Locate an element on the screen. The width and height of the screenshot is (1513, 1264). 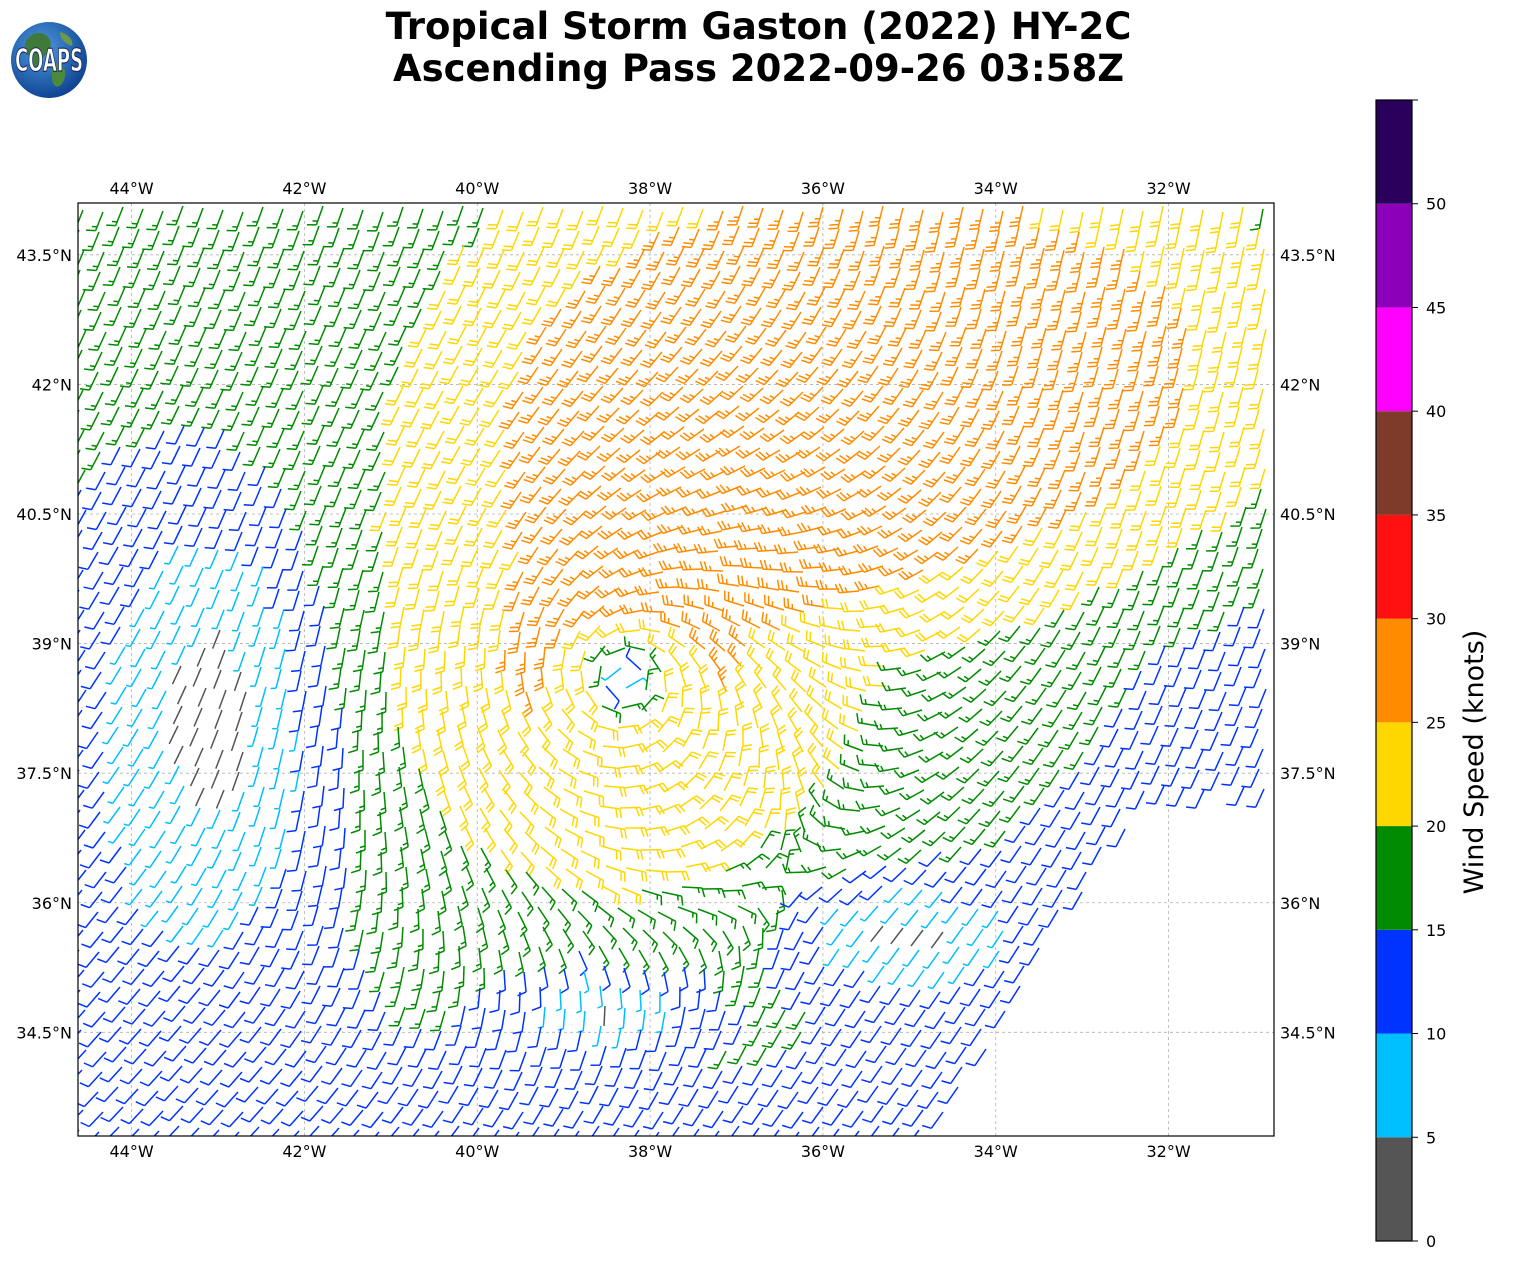
colorbar-bin is located at coordinates (1394, 359).